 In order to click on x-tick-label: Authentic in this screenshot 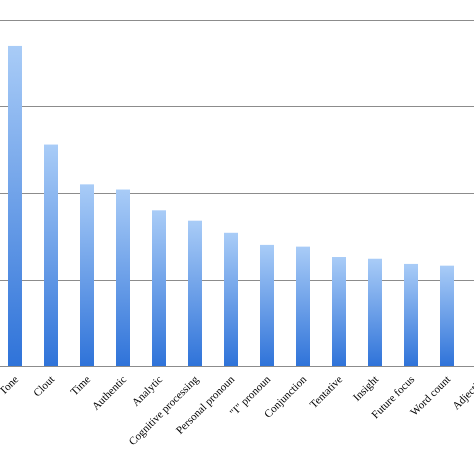, I will do `click(109, 393)`.